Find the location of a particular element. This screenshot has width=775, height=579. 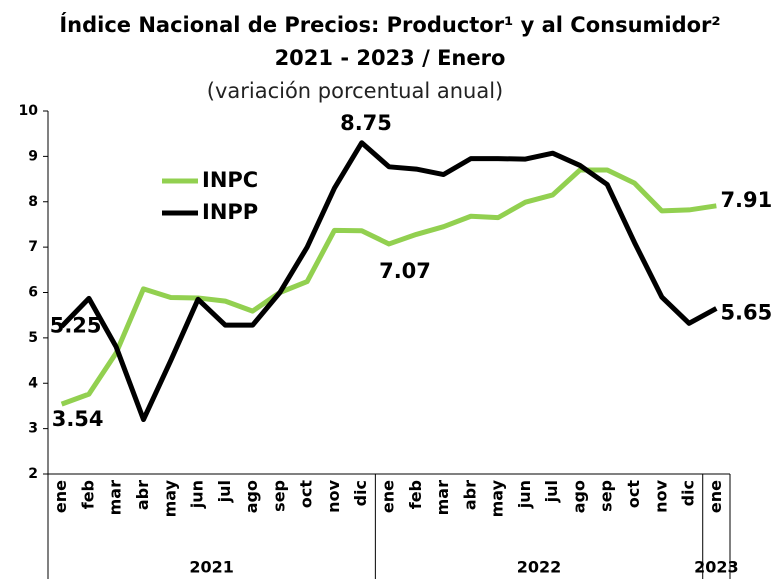

year-label: 2022 is located at coordinates (539, 567).